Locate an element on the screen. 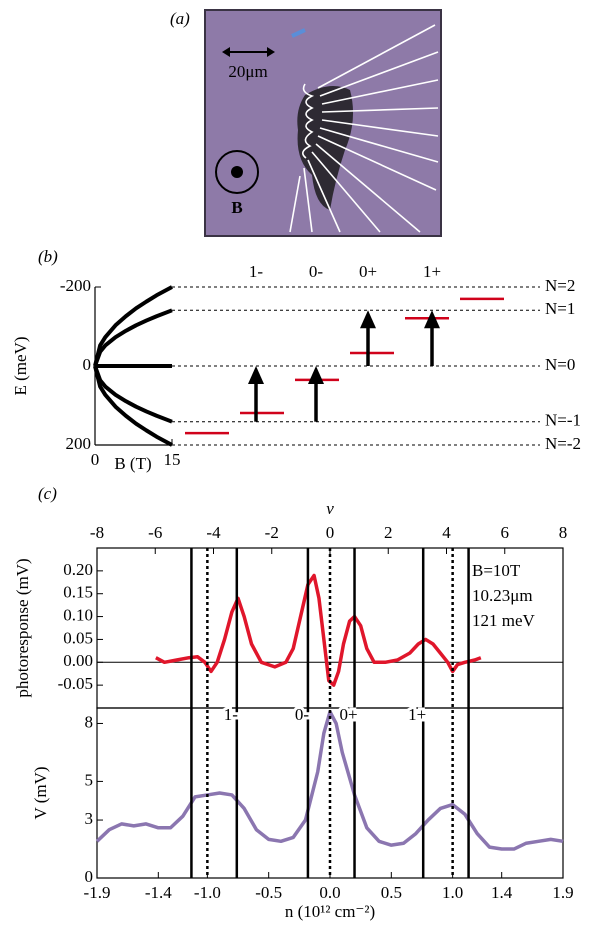 Image resolution: width=600 pixels, height=938 pixels. annotation: 10.23μm is located at coordinates (502, 595).